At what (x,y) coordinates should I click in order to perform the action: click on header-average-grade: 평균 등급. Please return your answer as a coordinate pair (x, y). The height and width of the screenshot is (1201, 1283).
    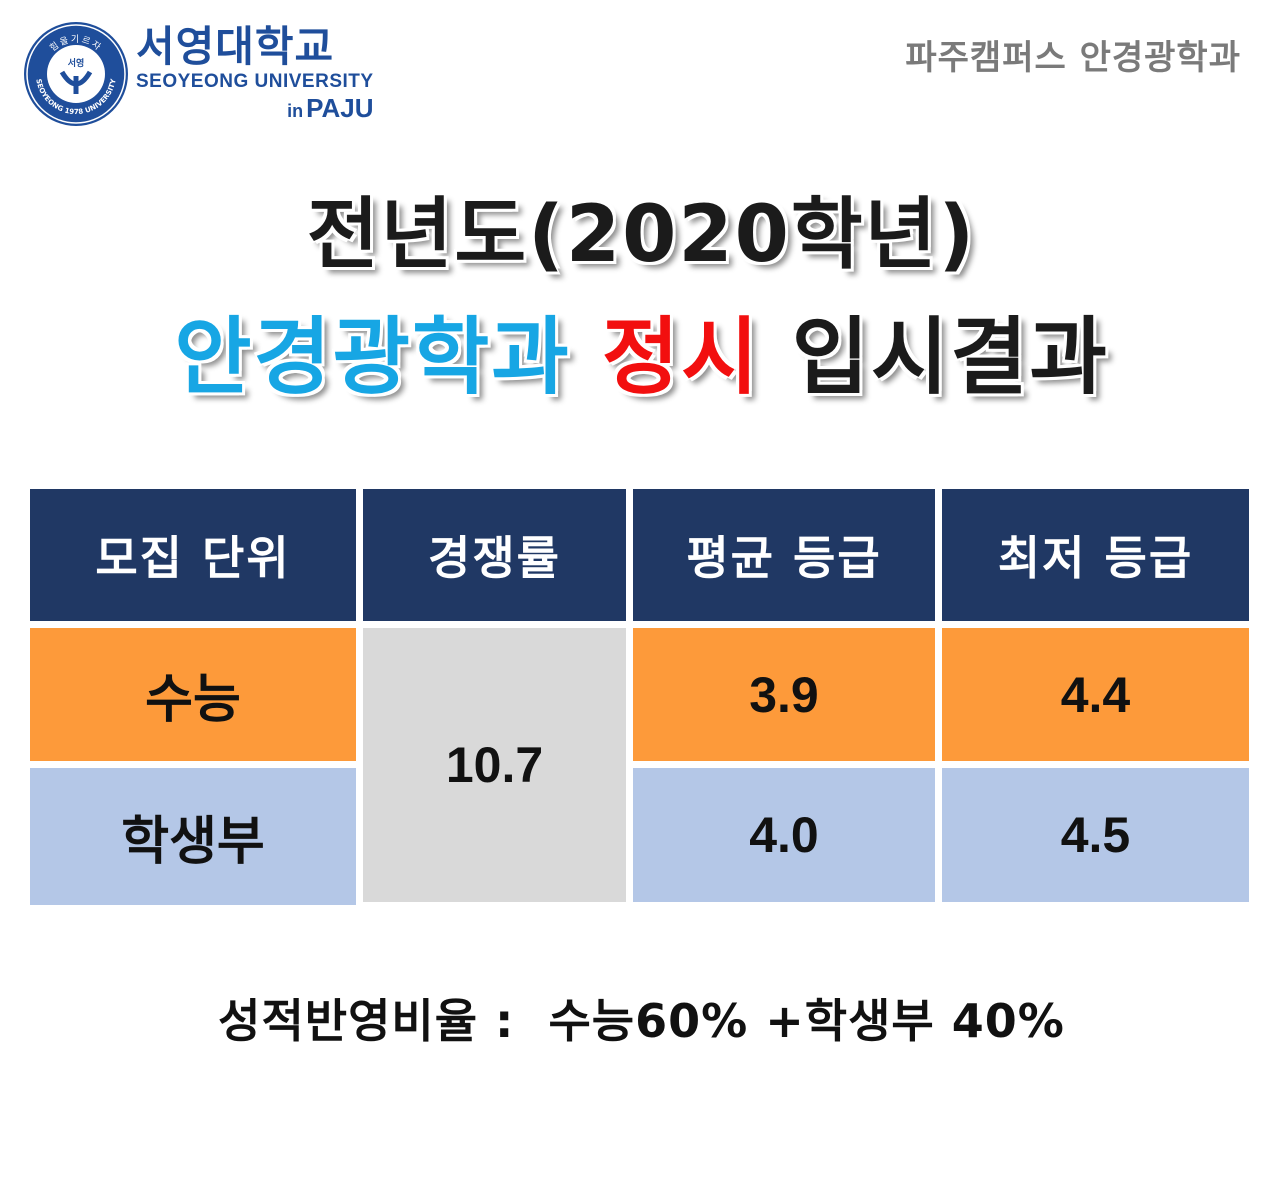
    Looking at the image, I should click on (784, 555).